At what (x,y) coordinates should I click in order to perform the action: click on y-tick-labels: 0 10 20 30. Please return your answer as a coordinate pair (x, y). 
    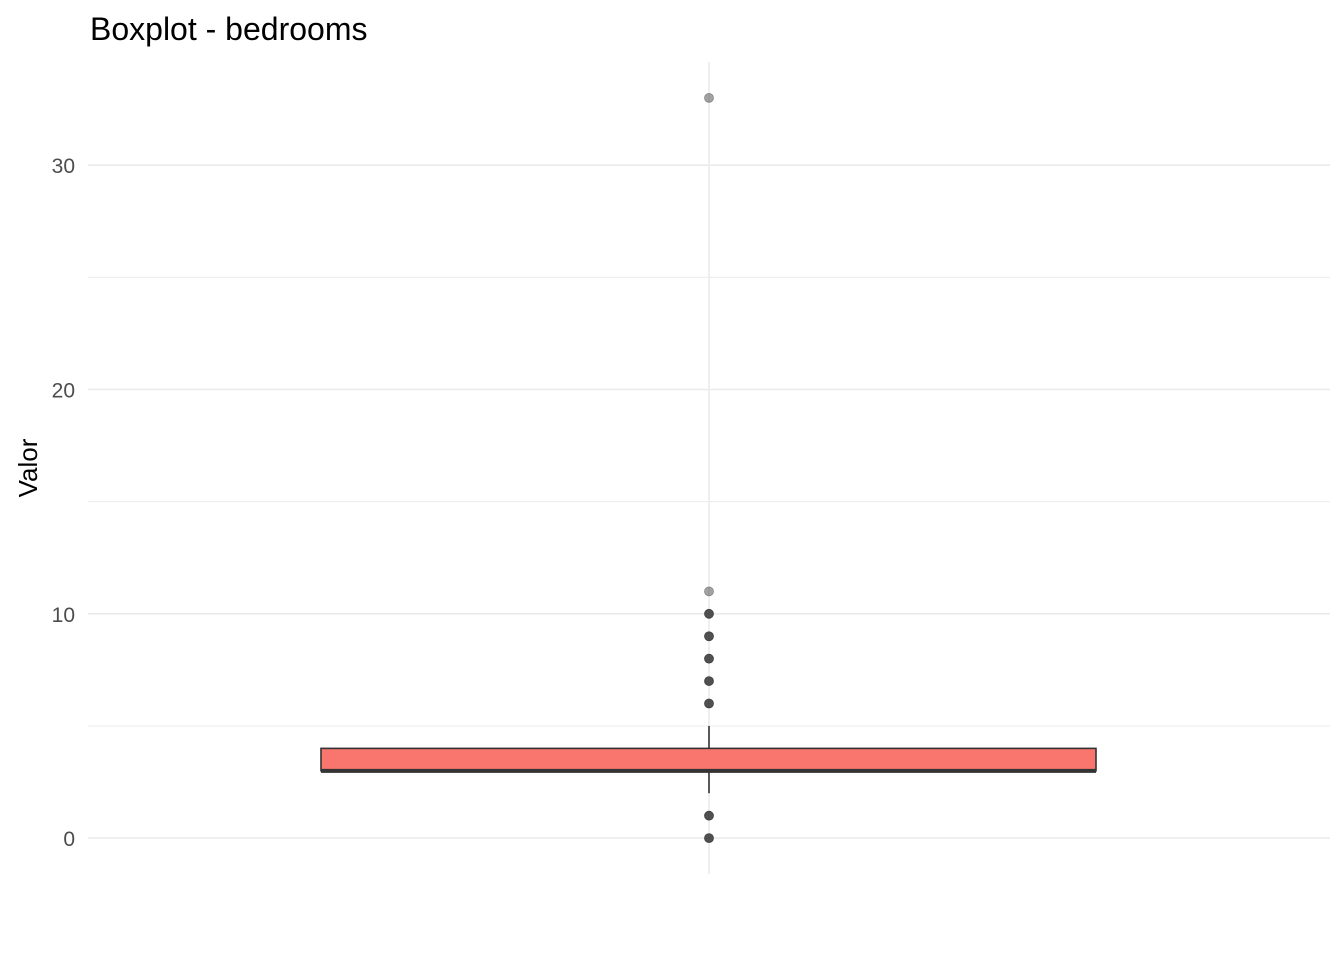
    Looking at the image, I should click on (63, 503).